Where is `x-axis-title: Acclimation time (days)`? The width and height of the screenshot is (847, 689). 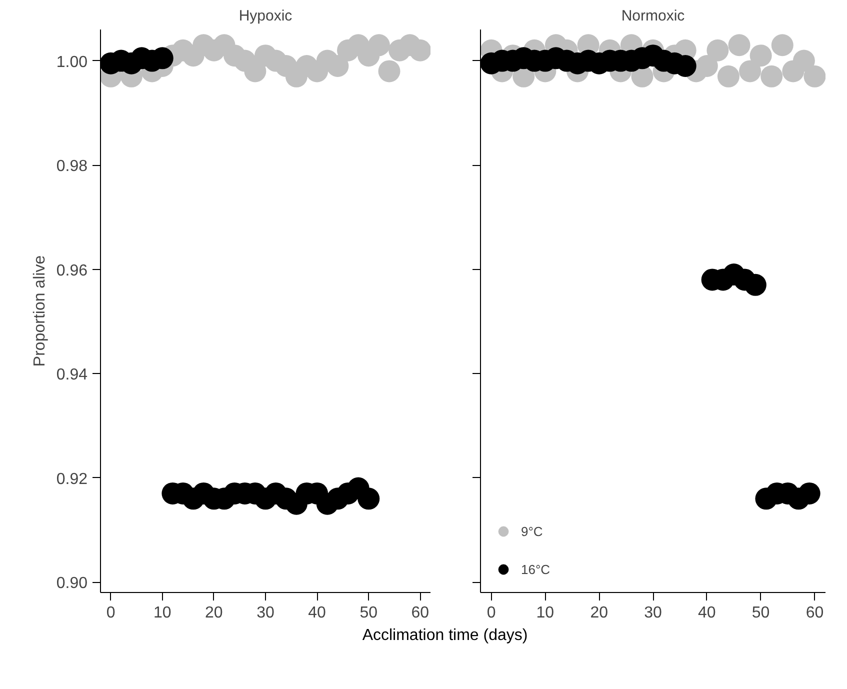 x-axis-title: Acclimation time (days) is located at coordinates (445, 636).